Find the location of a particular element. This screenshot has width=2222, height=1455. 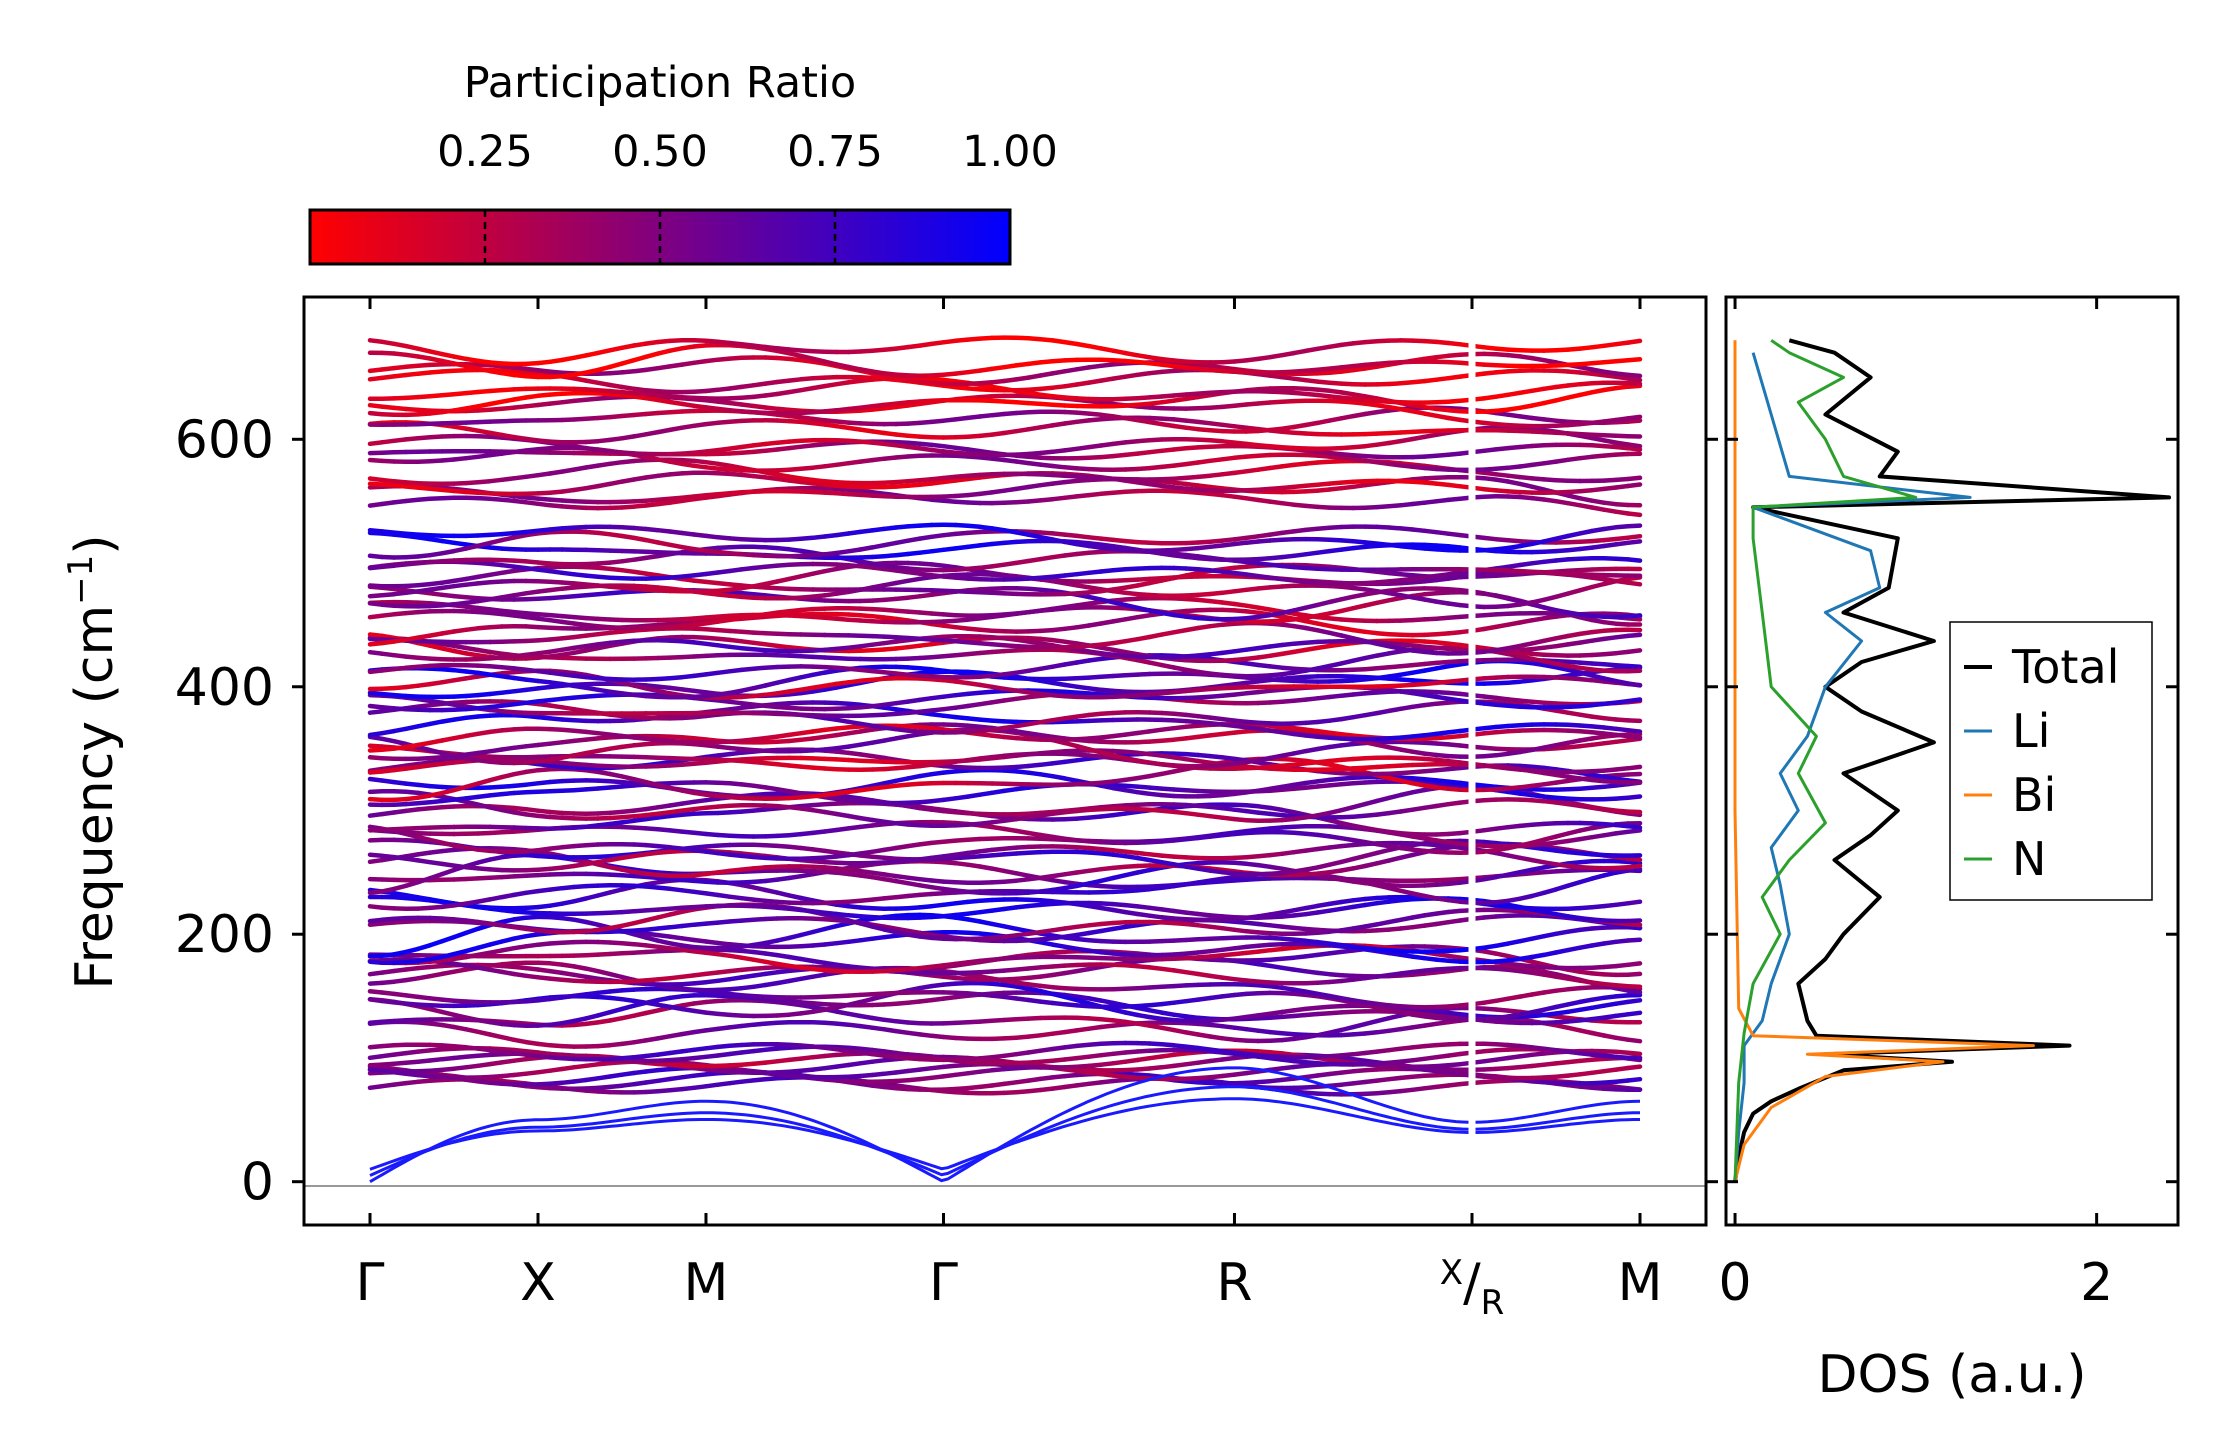

colorbar-tick-label: 0.50 is located at coordinates (660, 152).